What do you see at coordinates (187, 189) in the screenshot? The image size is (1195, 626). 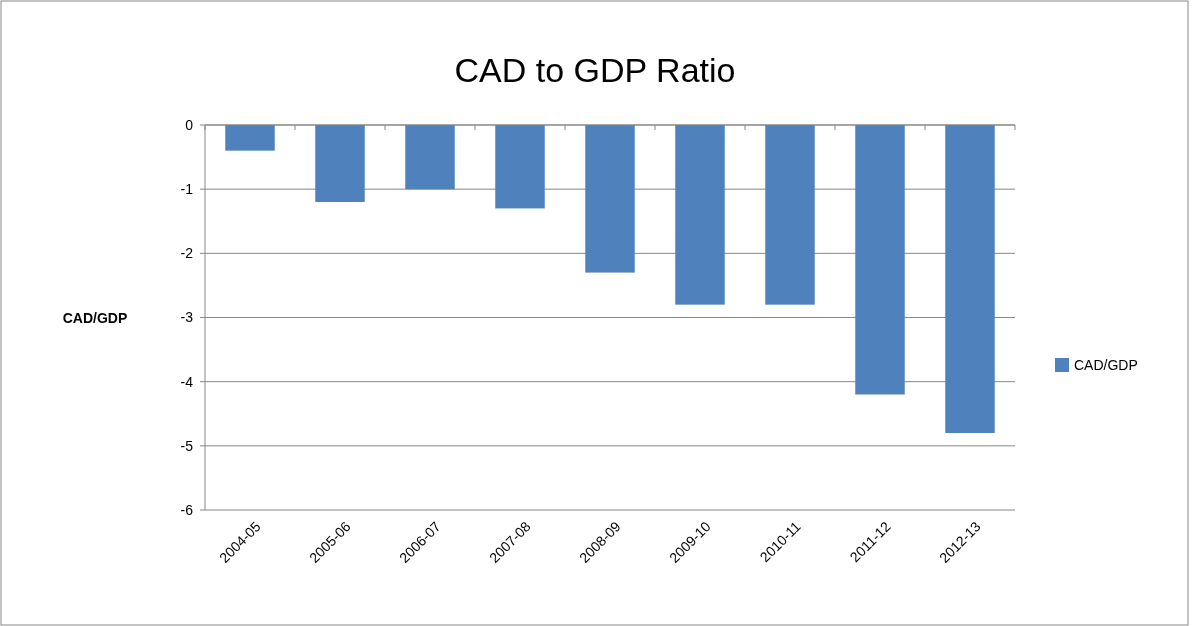 I see `y-tick-label: -1` at bounding box center [187, 189].